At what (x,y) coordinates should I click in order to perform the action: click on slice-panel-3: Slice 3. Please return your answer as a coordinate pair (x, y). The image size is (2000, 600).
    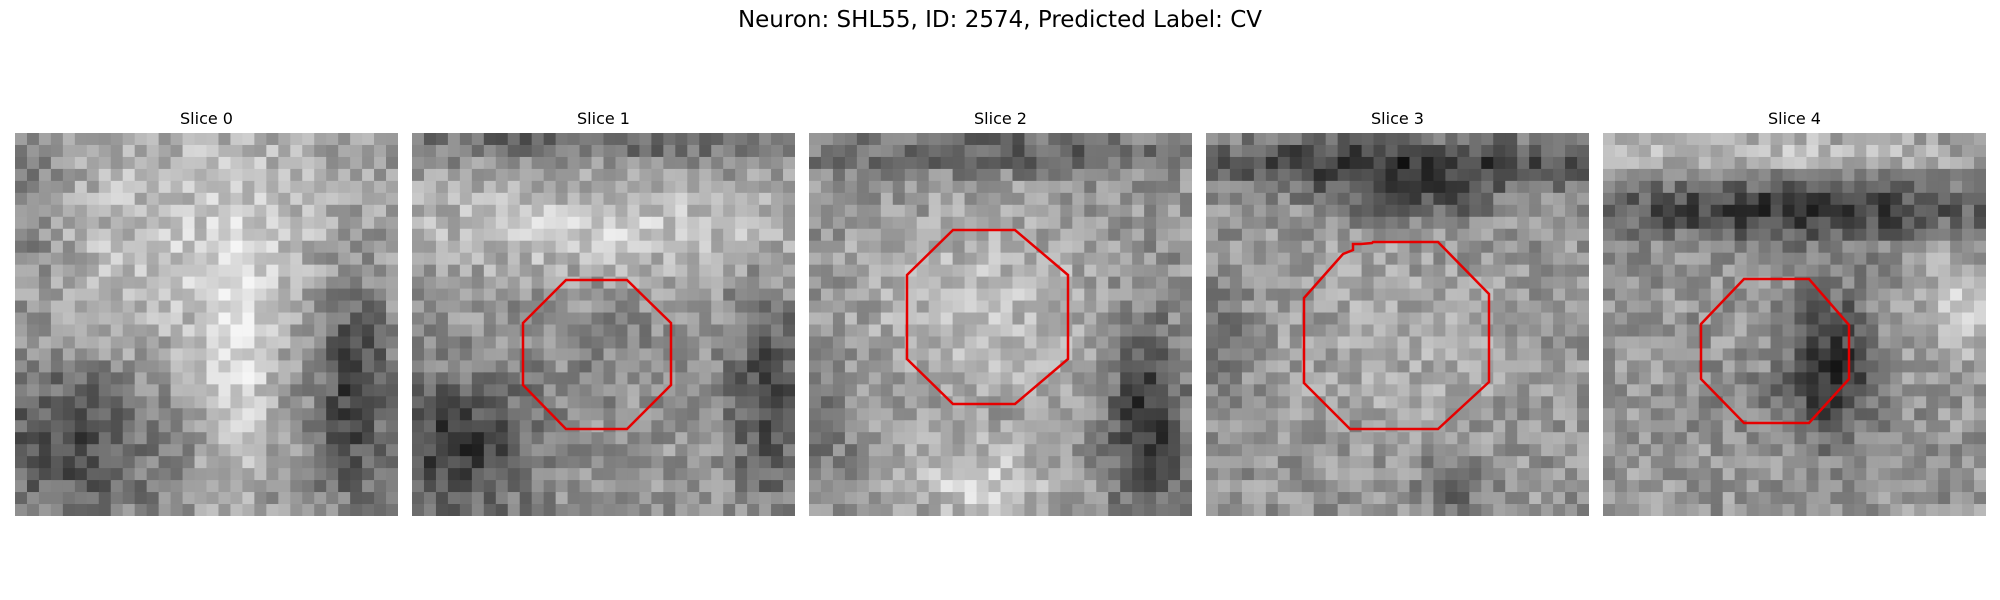
    Looking at the image, I should click on (1397, 312).